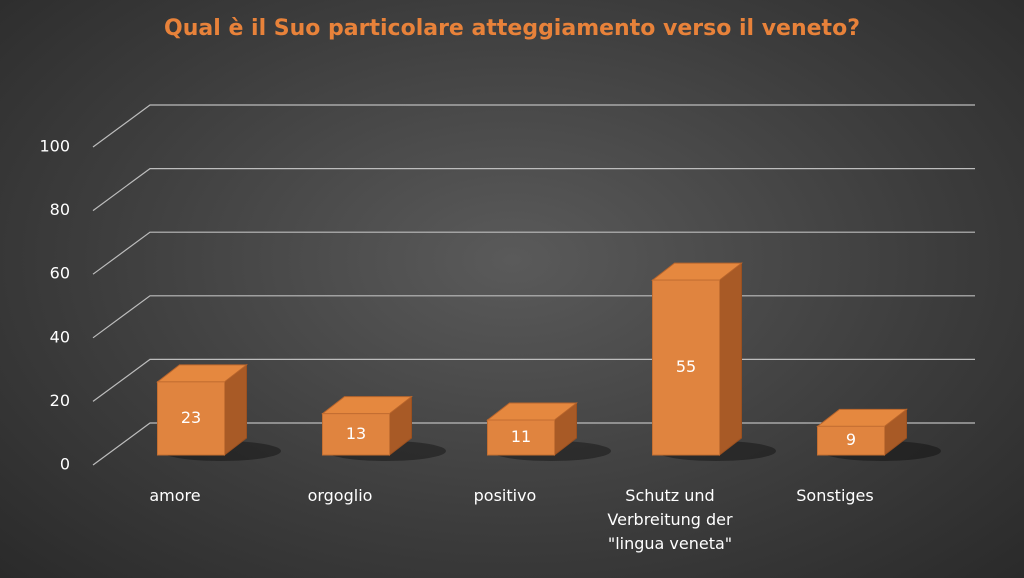 This screenshot has width=1024, height=578. I want to click on x-tick-label: amore, so click(175, 495).